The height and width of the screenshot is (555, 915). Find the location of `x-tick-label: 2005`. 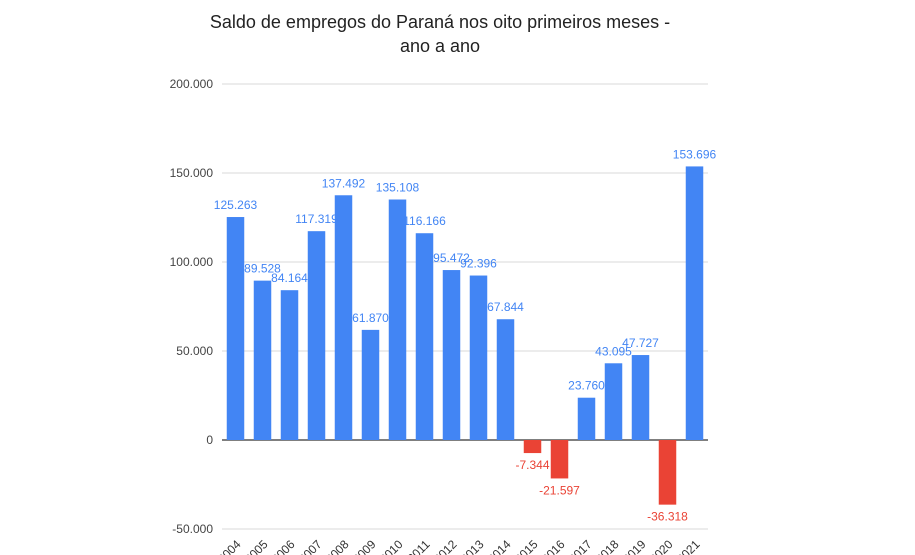

x-tick-label: 2005 is located at coordinates (256, 546).